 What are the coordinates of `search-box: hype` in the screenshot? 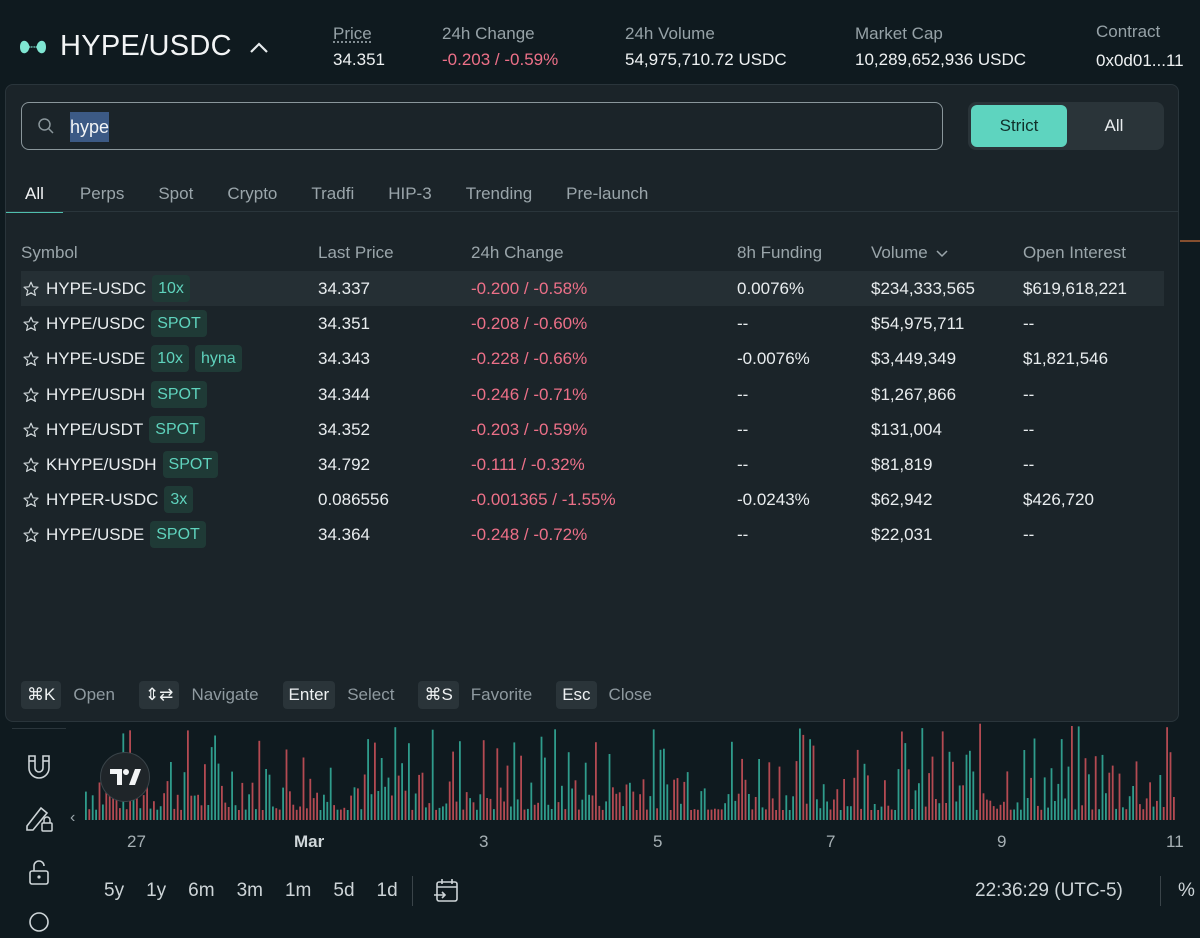 It's located at (482, 126).